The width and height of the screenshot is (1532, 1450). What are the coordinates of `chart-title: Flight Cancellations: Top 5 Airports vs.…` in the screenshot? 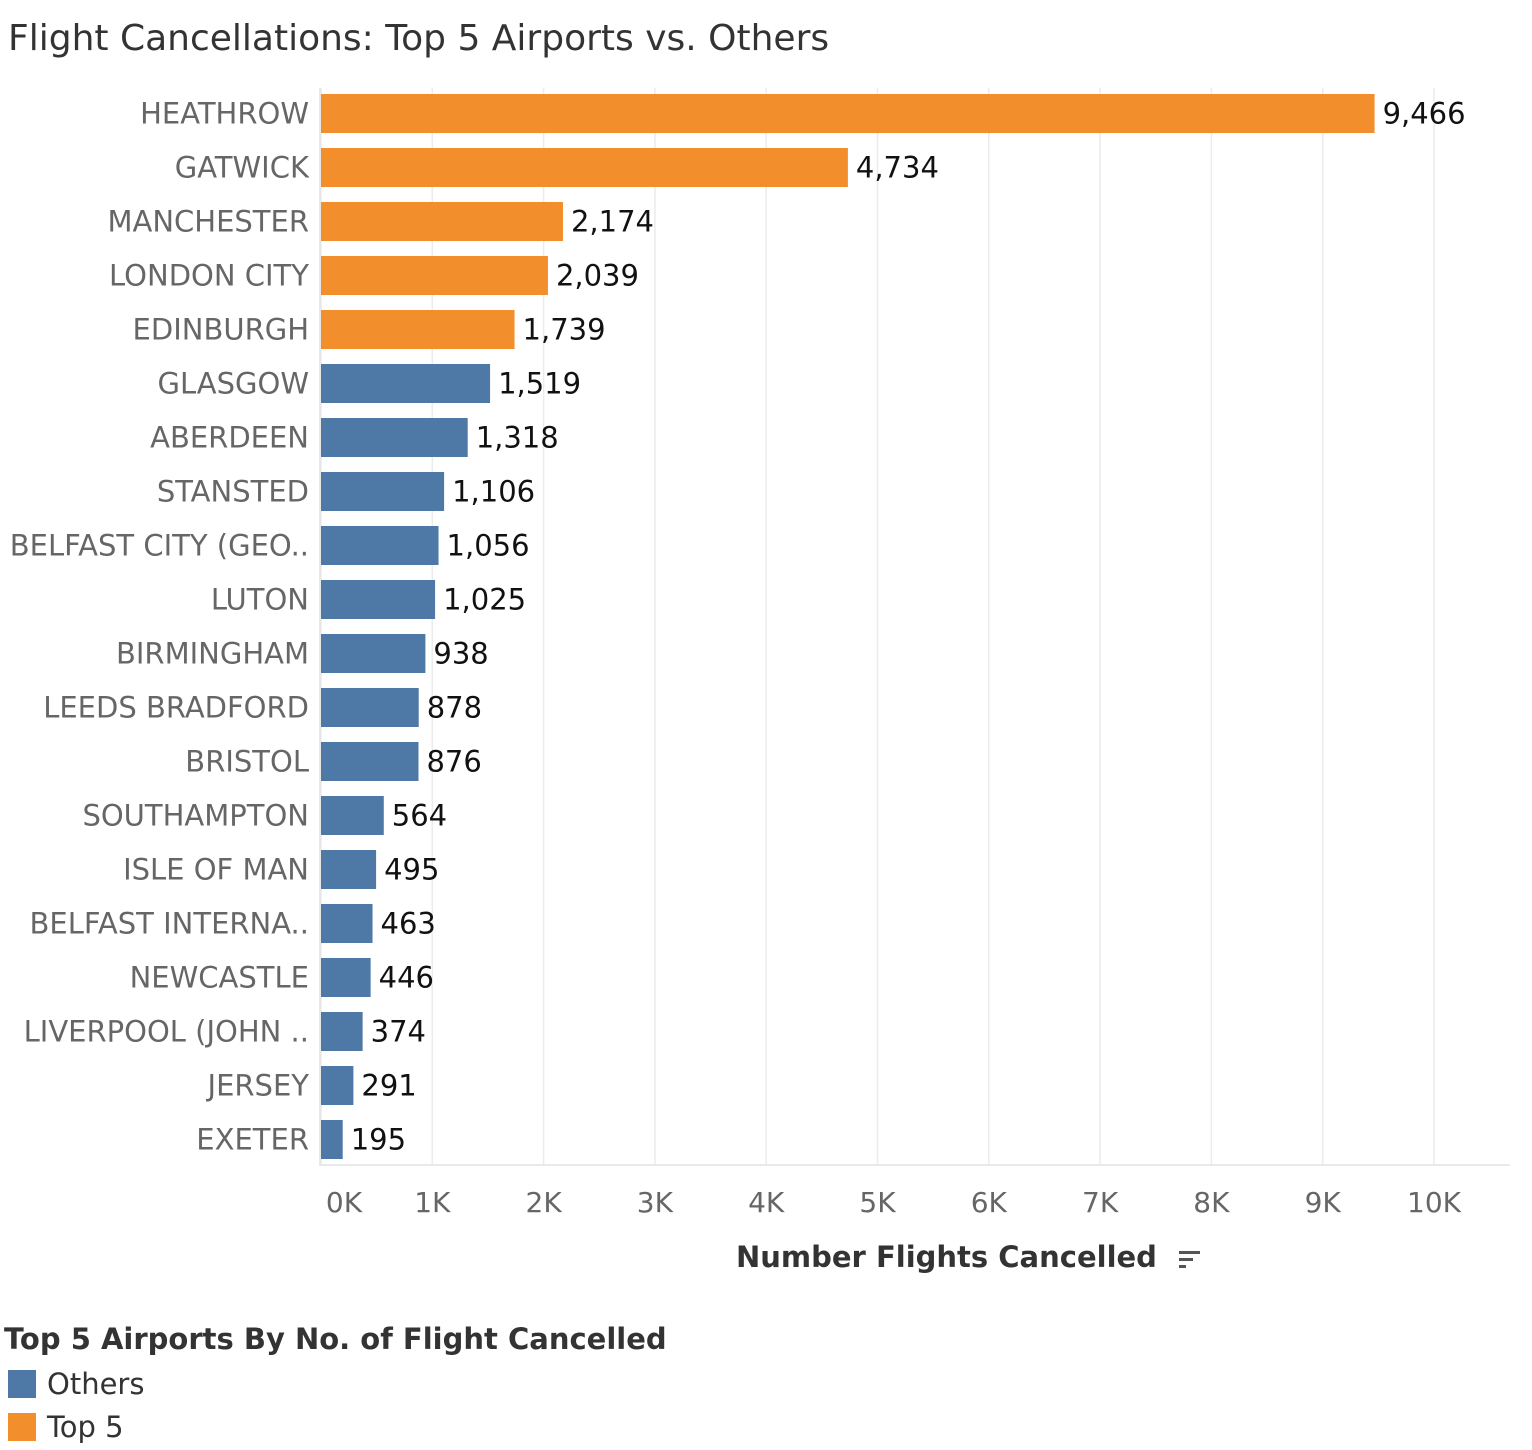 It's located at (419, 38).